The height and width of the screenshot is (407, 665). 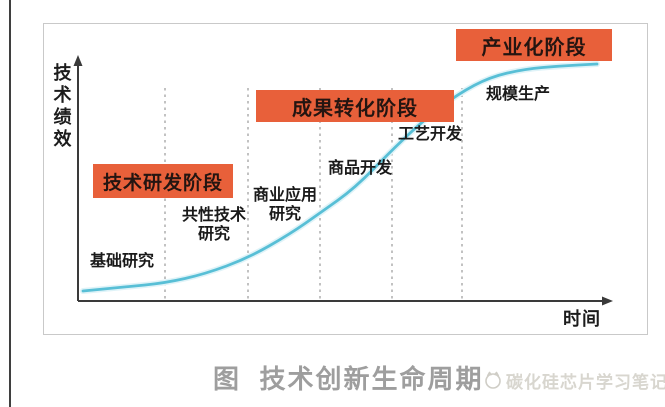 What do you see at coordinates (534, 45) in the screenshot?
I see `stage-box-industrialization: 产业化阶段` at bounding box center [534, 45].